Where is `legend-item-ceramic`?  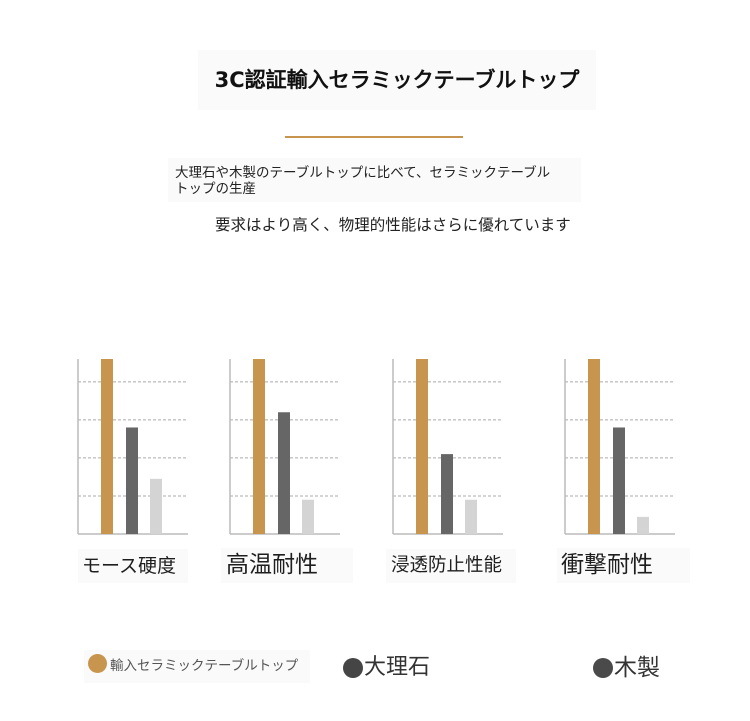
legend-item-ceramic is located at coordinates (197, 666).